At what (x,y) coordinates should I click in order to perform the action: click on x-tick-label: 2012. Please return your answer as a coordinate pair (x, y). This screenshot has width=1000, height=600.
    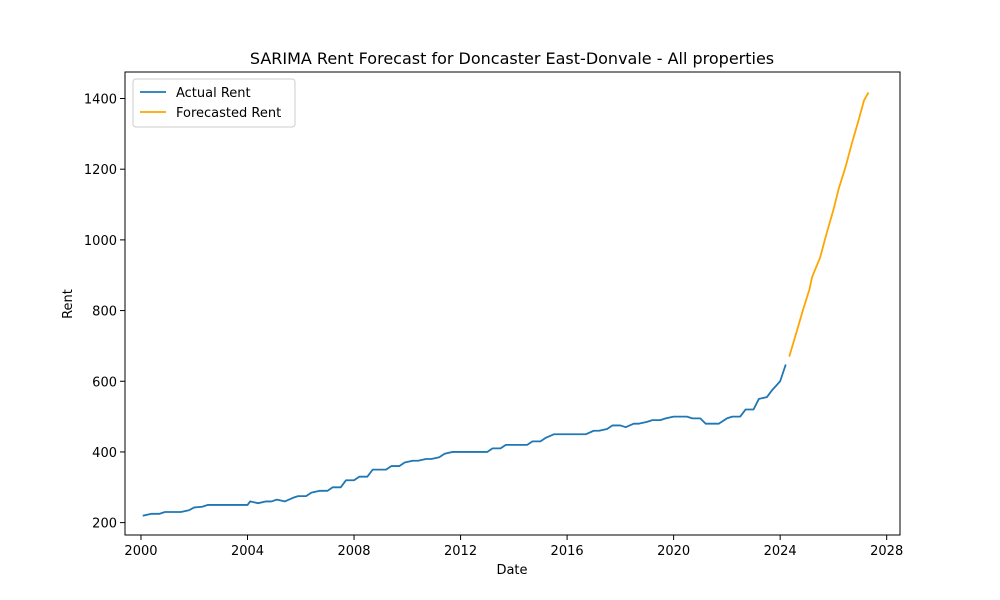
    Looking at the image, I should click on (460, 551).